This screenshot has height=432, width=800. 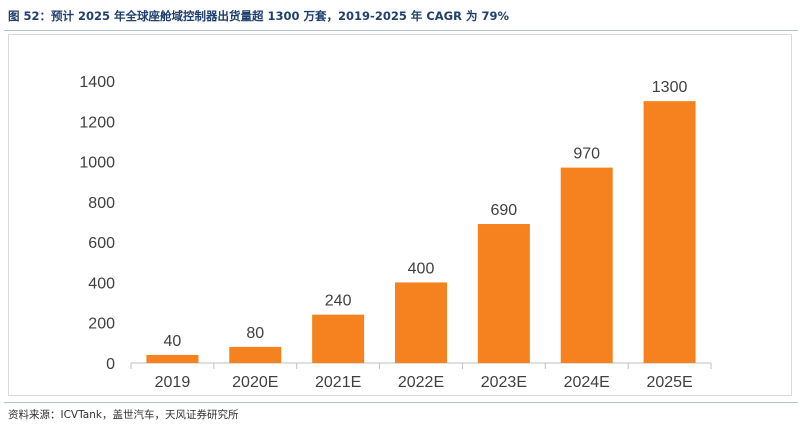 What do you see at coordinates (670, 87) in the screenshot?
I see `bar-value-label: 1300` at bounding box center [670, 87].